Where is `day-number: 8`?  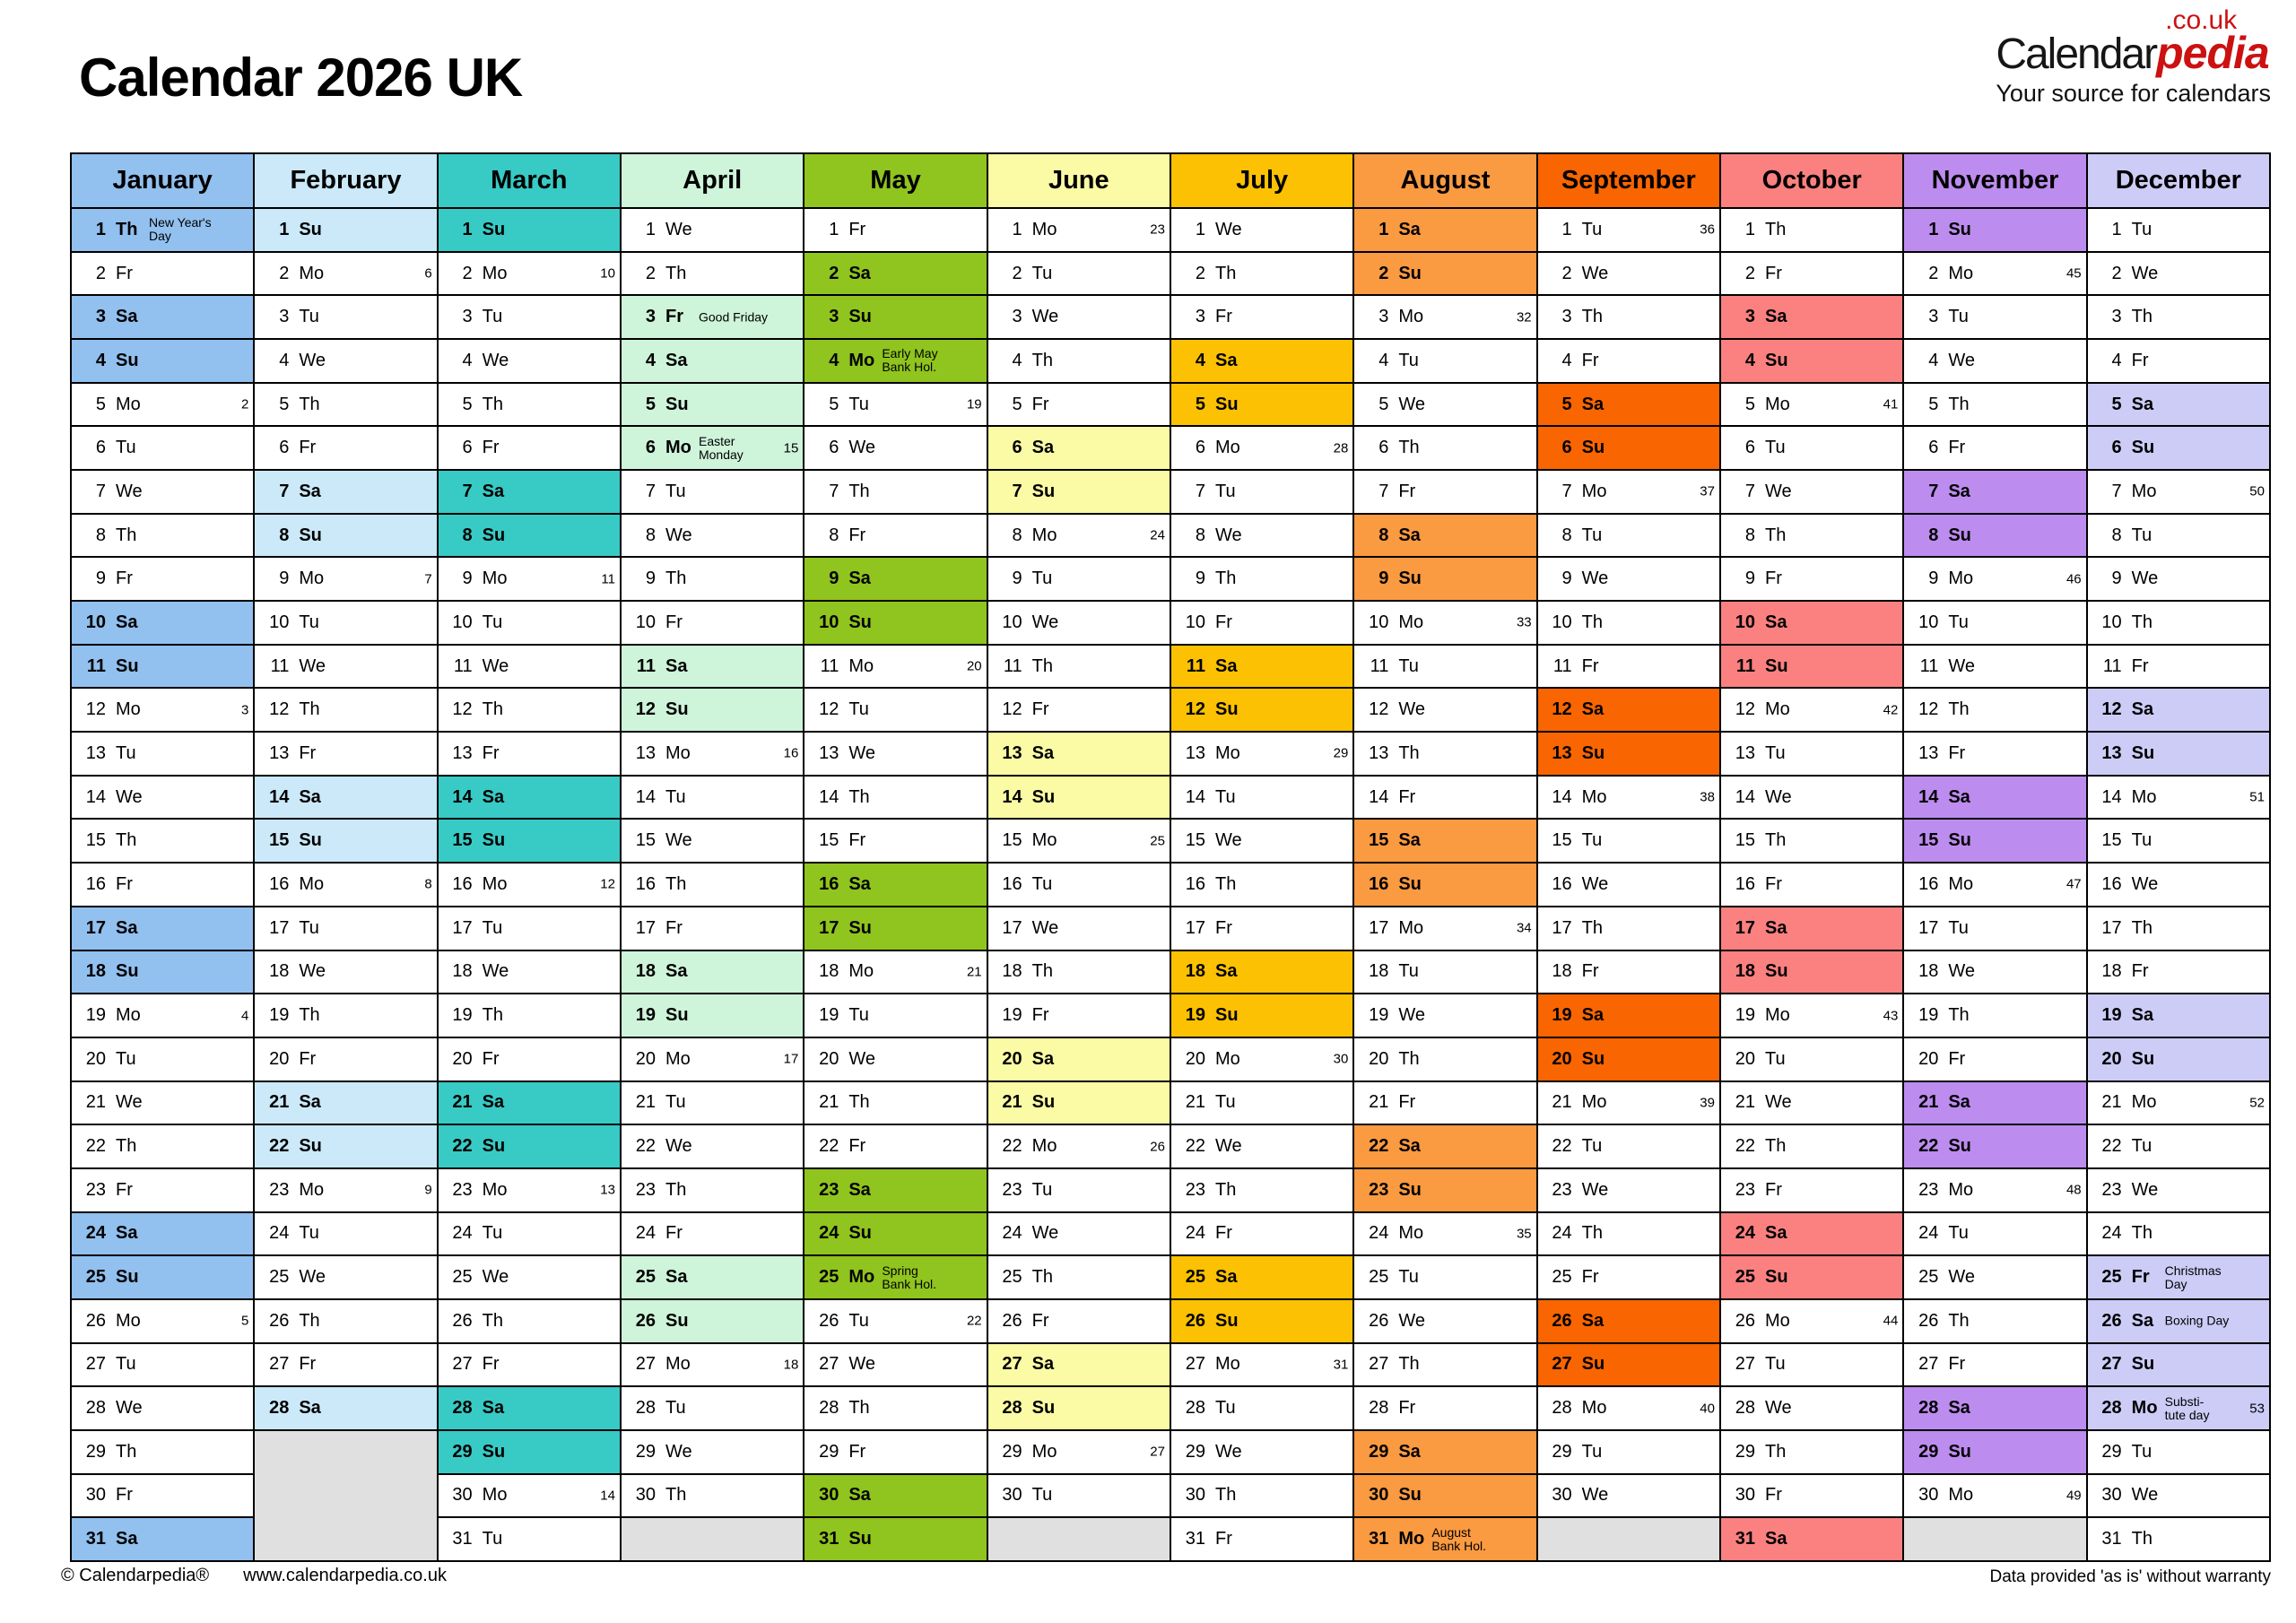
day-number: 8 is located at coordinates (1933, 535).